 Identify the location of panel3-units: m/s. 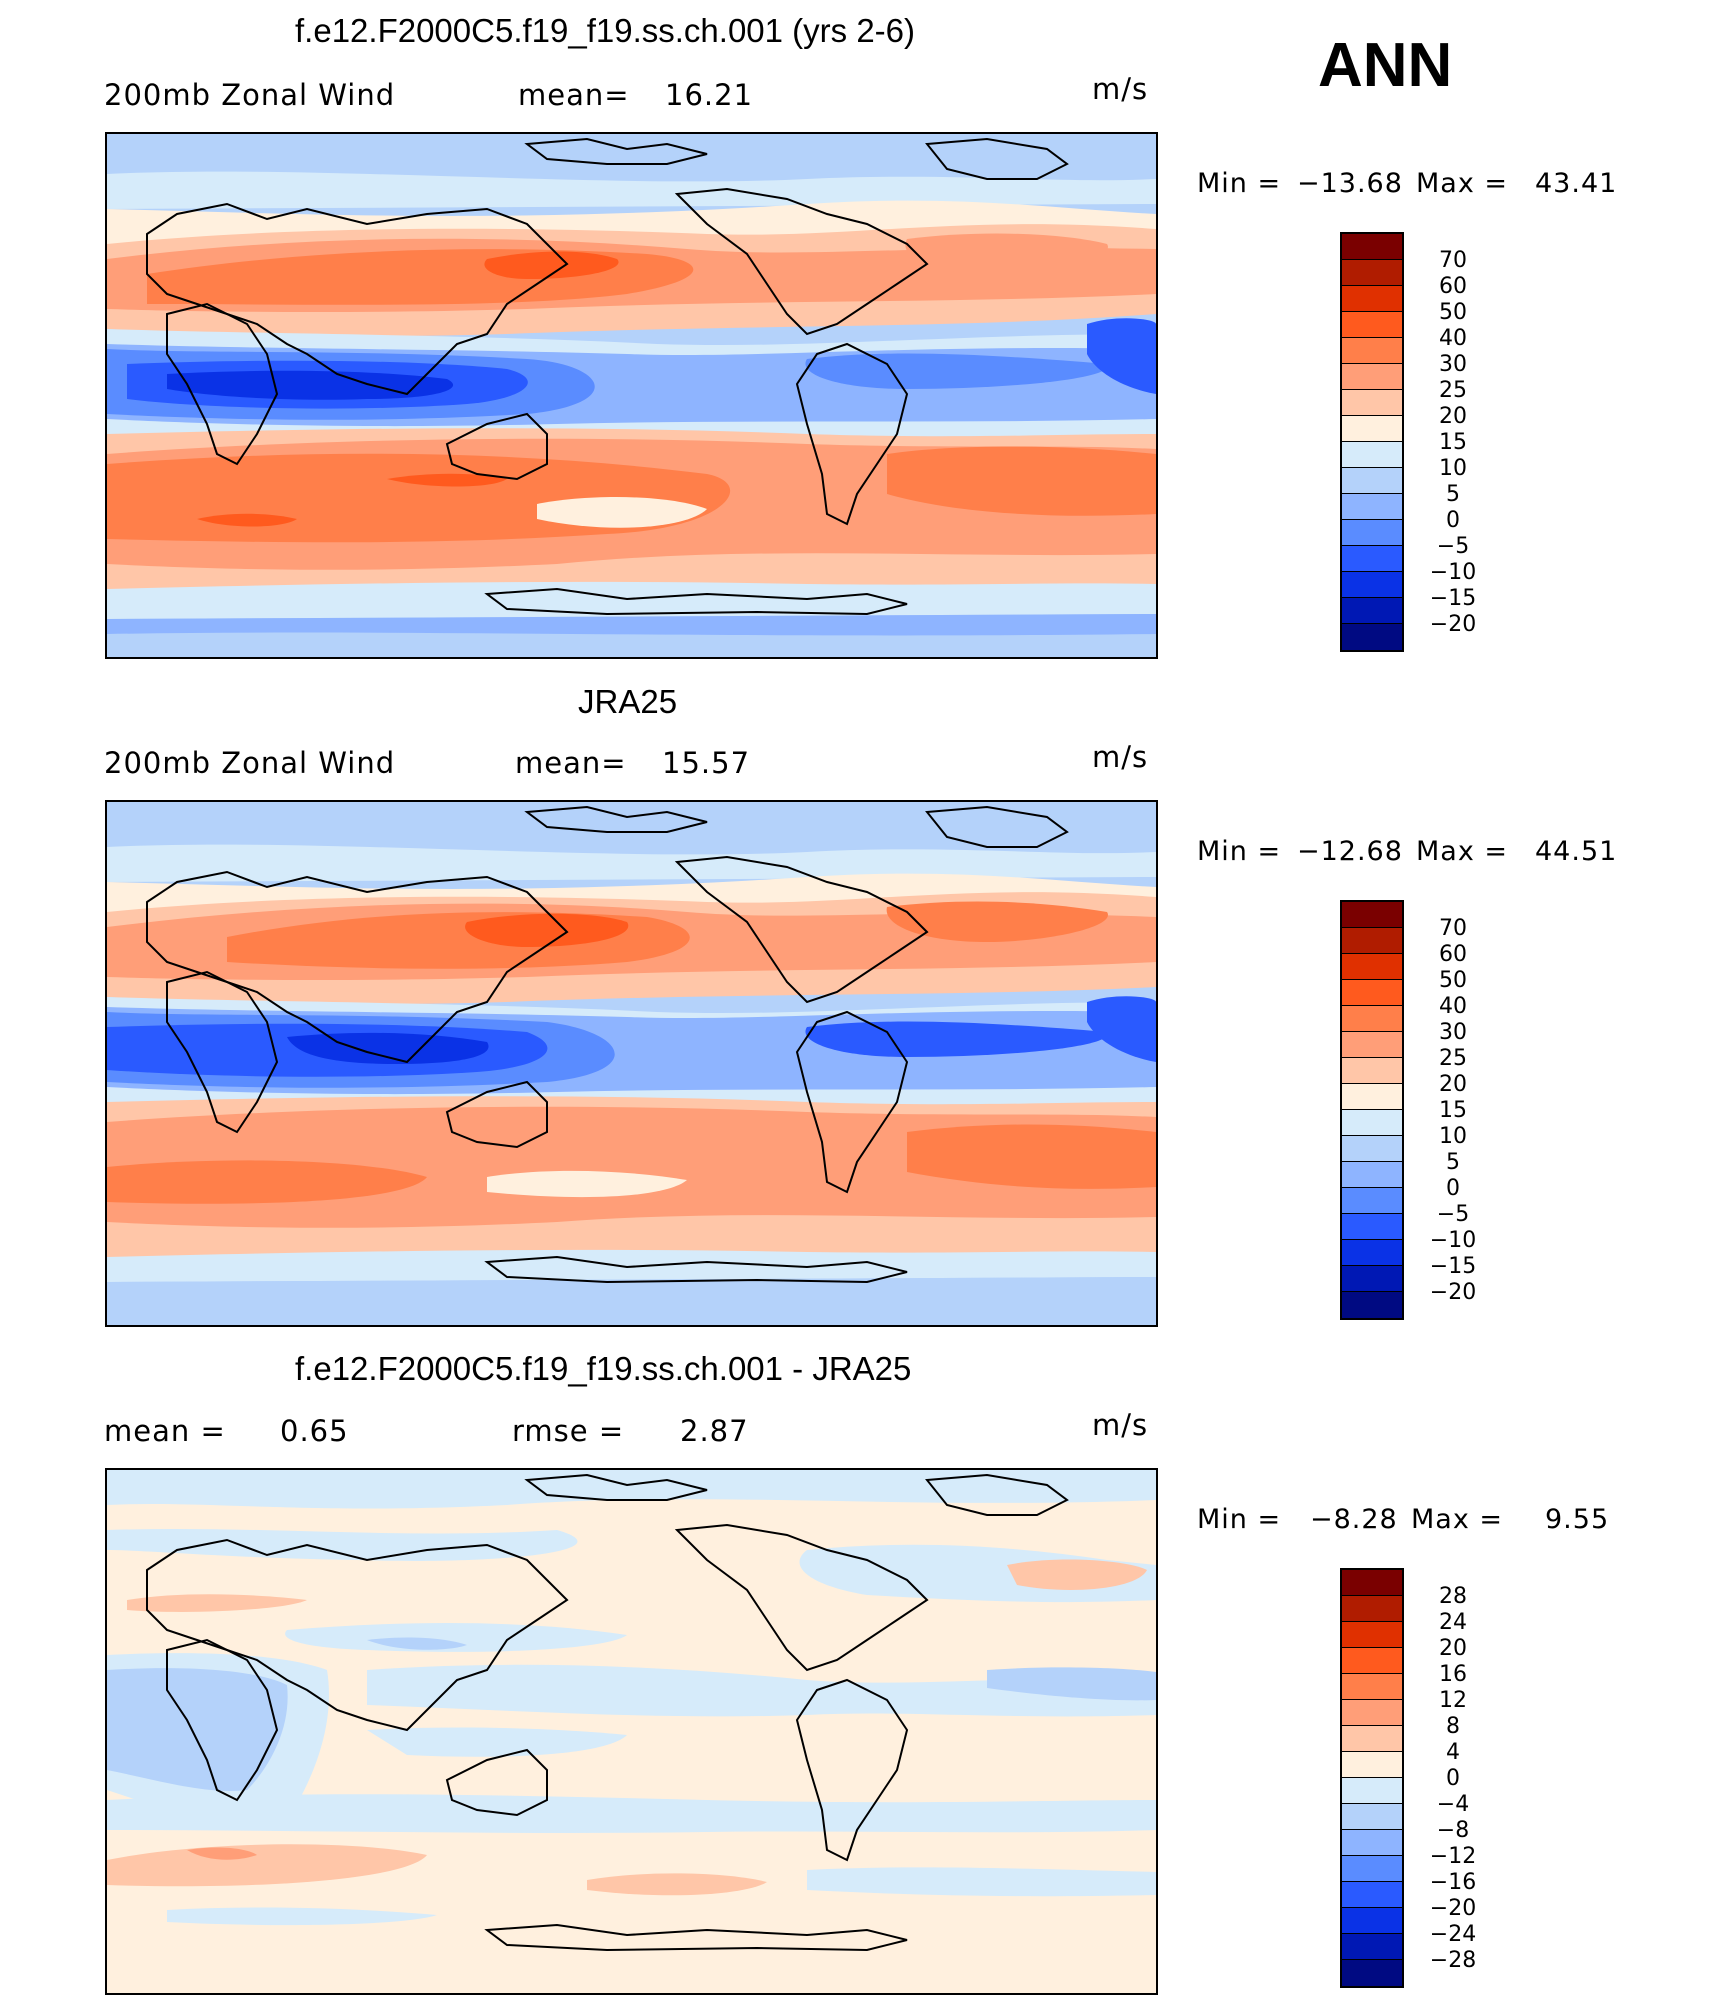
(1120, 1425).